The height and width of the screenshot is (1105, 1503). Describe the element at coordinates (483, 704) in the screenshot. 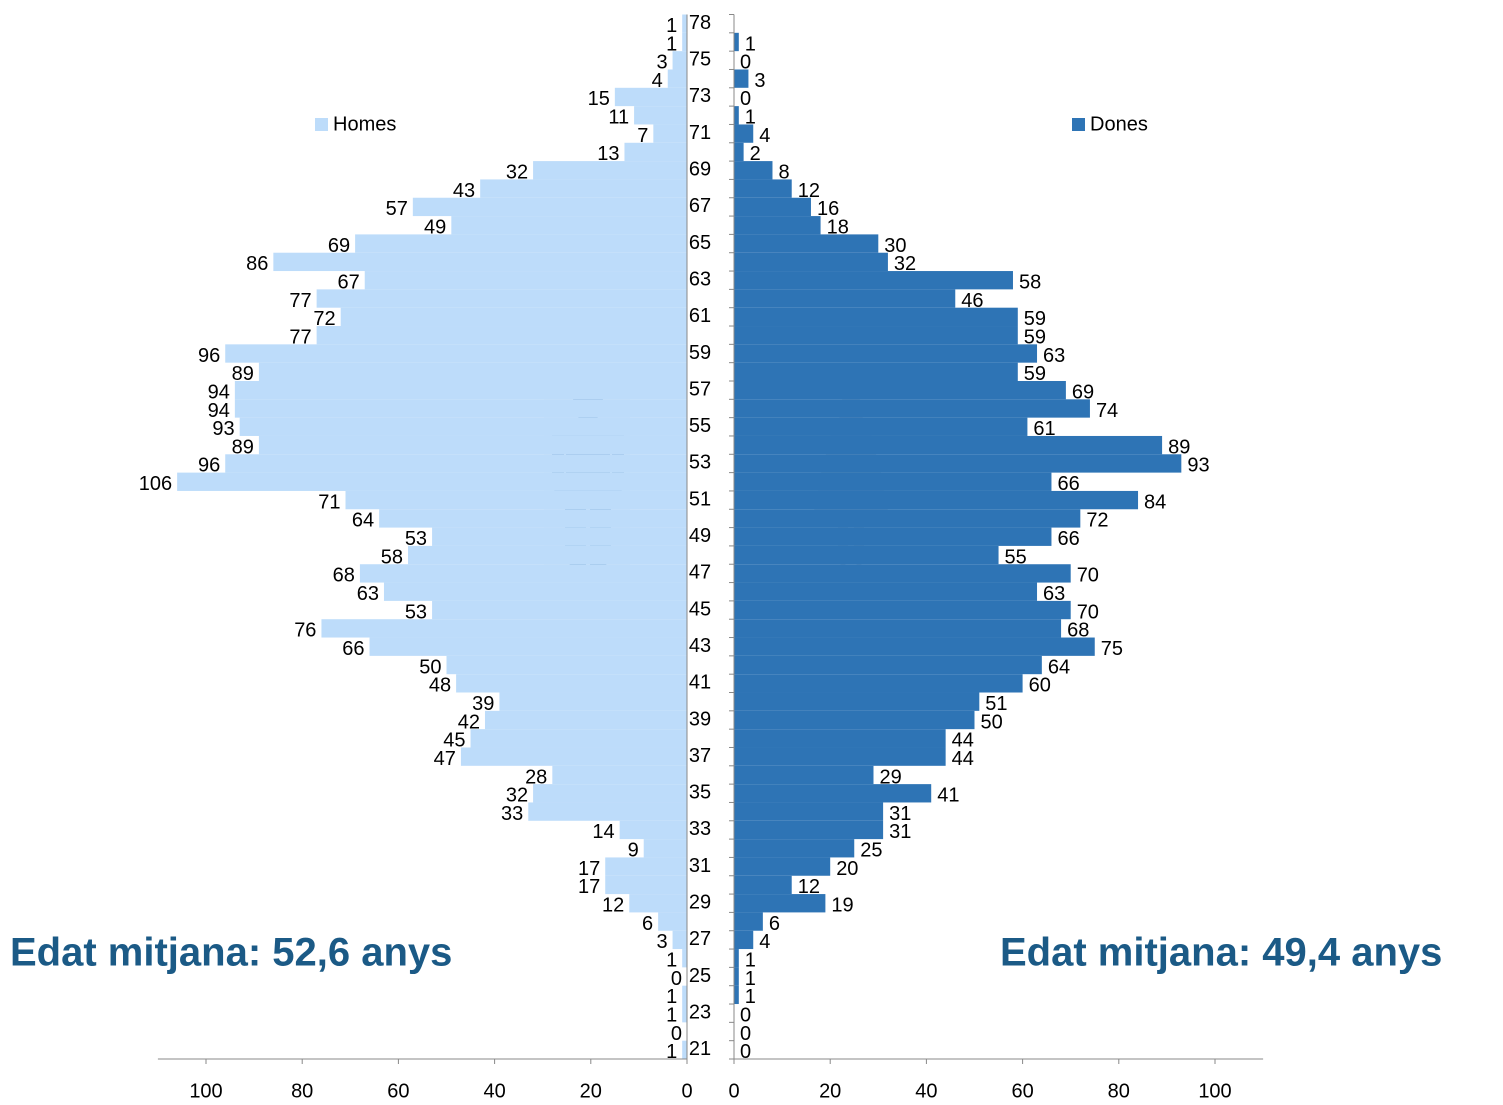

I see `data-label: 39` at that location.